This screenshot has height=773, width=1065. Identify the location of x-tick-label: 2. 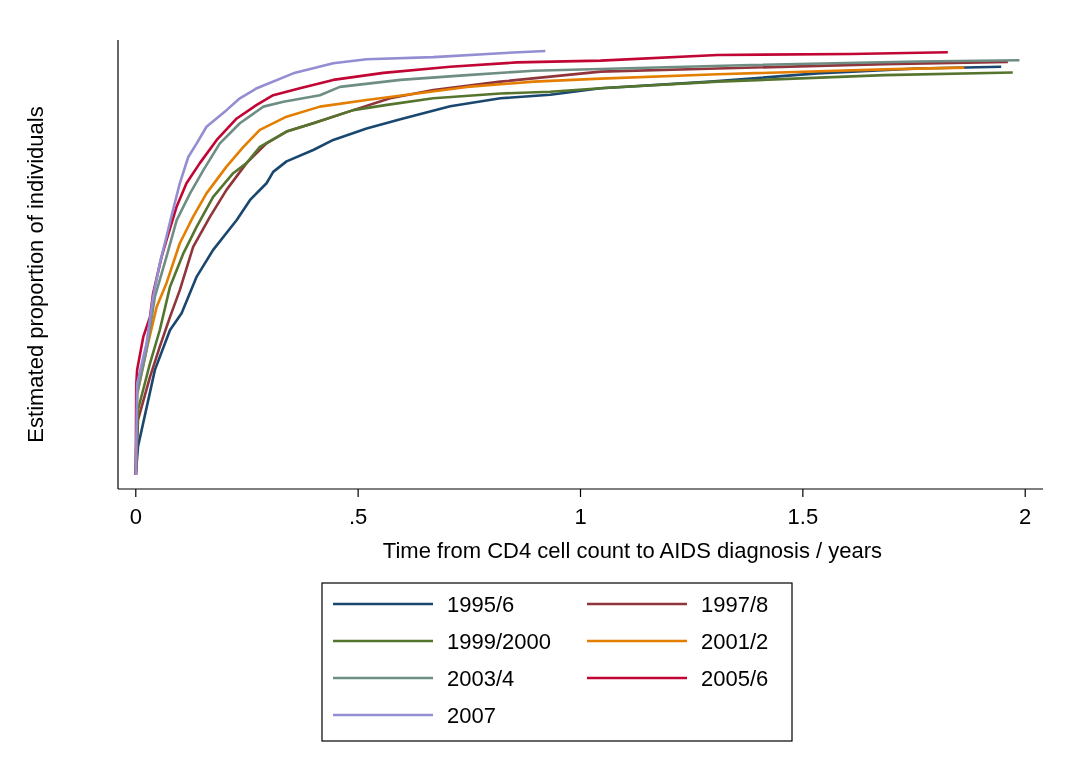
(1025, 516).